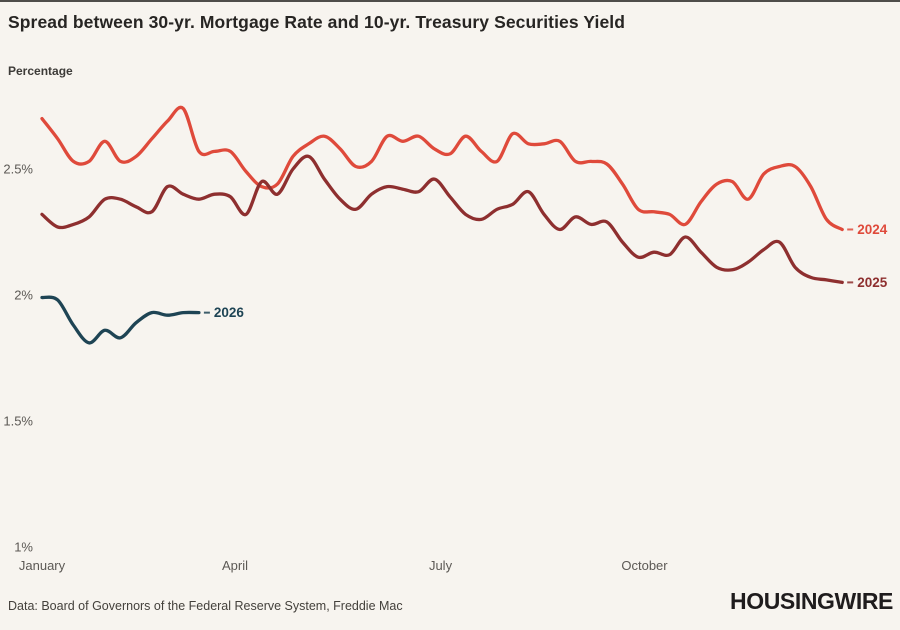  Describe the element at coordinates (872, 282) in the screenshot. I see `series-label-2025: 2025` at that location.